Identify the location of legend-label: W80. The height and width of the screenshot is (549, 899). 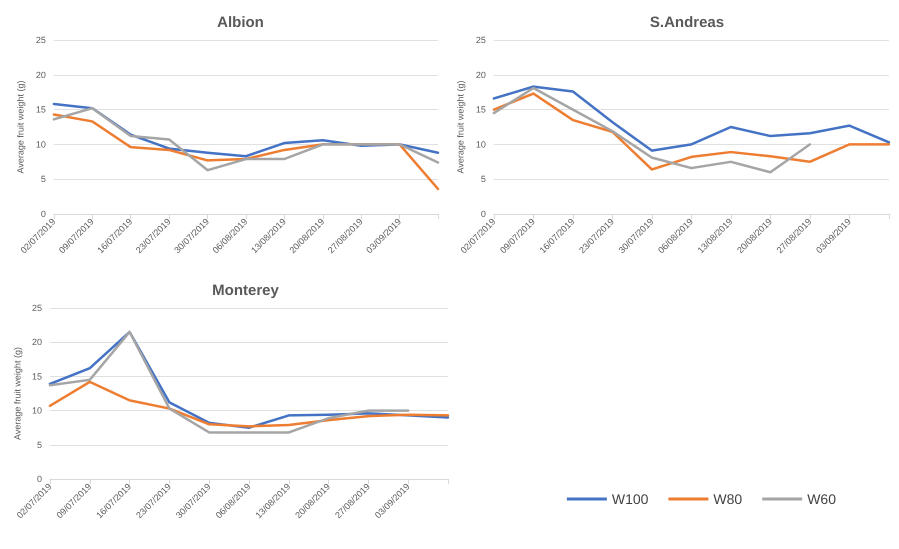
(727, 499).